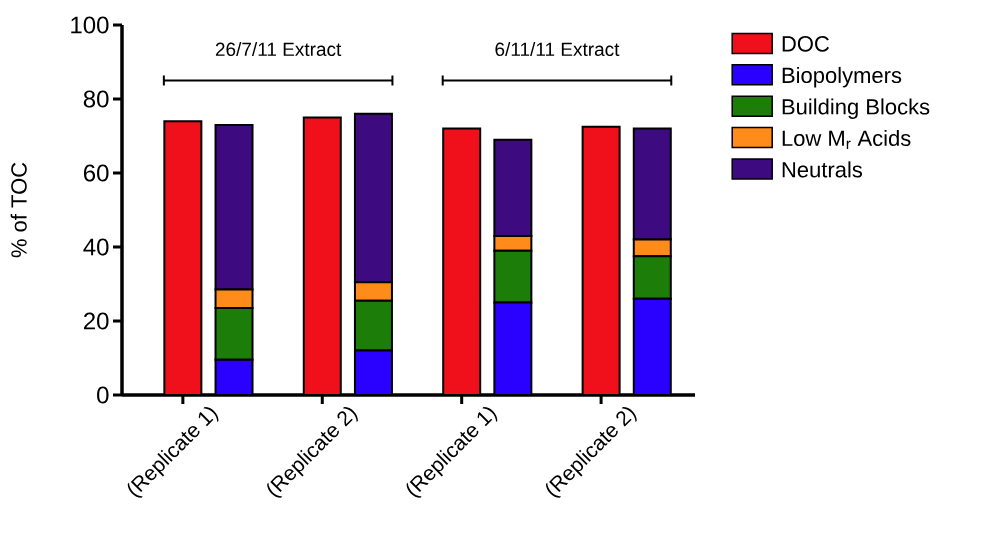 The height and width of the screenshot is (541, 1004). What do you see at coordinates (278, 49) in the screenshot?
I see `annotation: 26/7/11 Extract` at bounding box center [278, 49].